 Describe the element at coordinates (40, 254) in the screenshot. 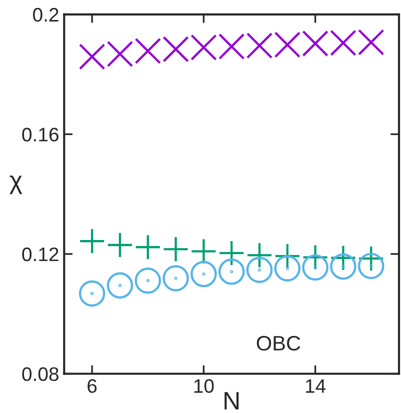

I see `y-tick-label: 0.12` at that location.